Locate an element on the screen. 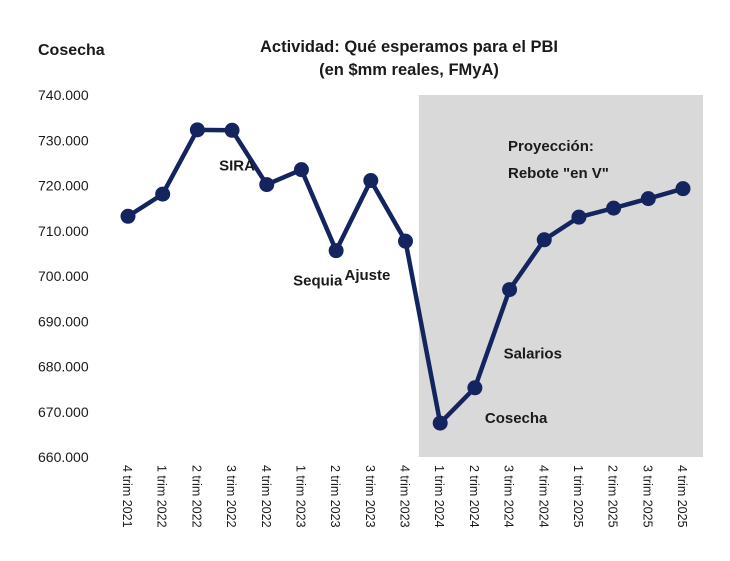 Image resolution: width=730 pixels, height=561 pixels. x-tick-label: 4 trim 2023 is located at coordinates (405, 496).